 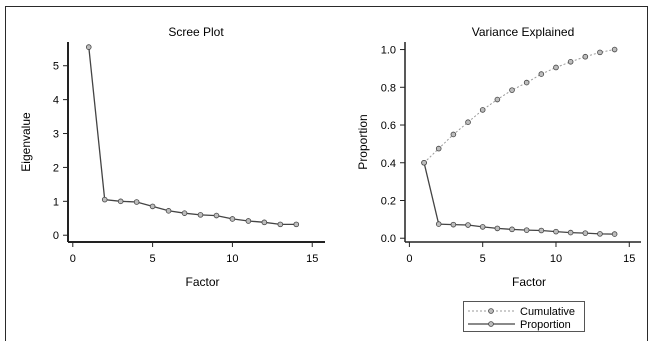 I want to click on y-tick-label: 2, so click(x=56, y=168).